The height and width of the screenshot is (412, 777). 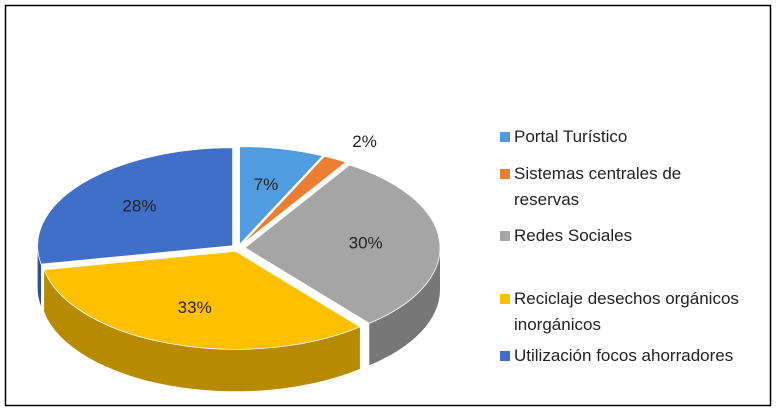 I want to click on legend-item: Sistemas centrales de reservas, so click(x=622, y=187).